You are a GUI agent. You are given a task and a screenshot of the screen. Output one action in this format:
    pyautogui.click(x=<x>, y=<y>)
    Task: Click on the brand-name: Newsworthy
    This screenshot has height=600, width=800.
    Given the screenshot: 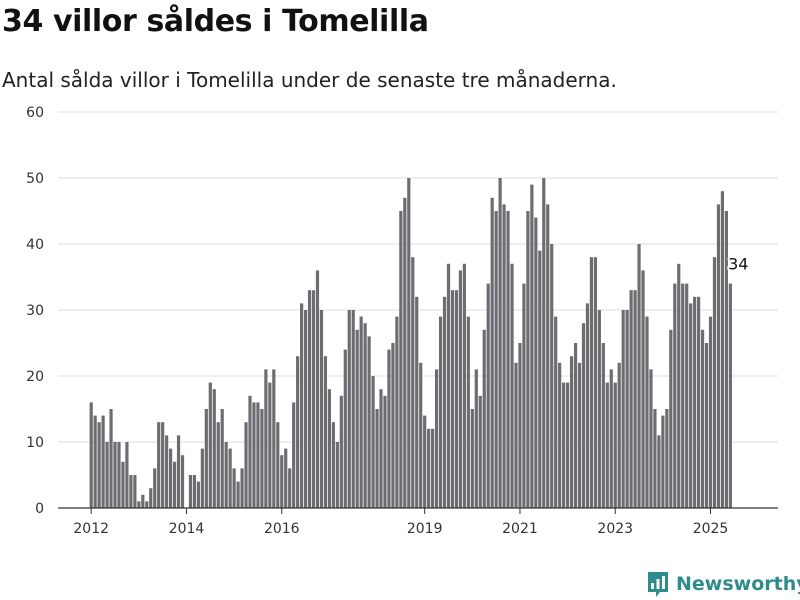 What is the action you would take?
    pyautogui.click(x=738, y=584)
    